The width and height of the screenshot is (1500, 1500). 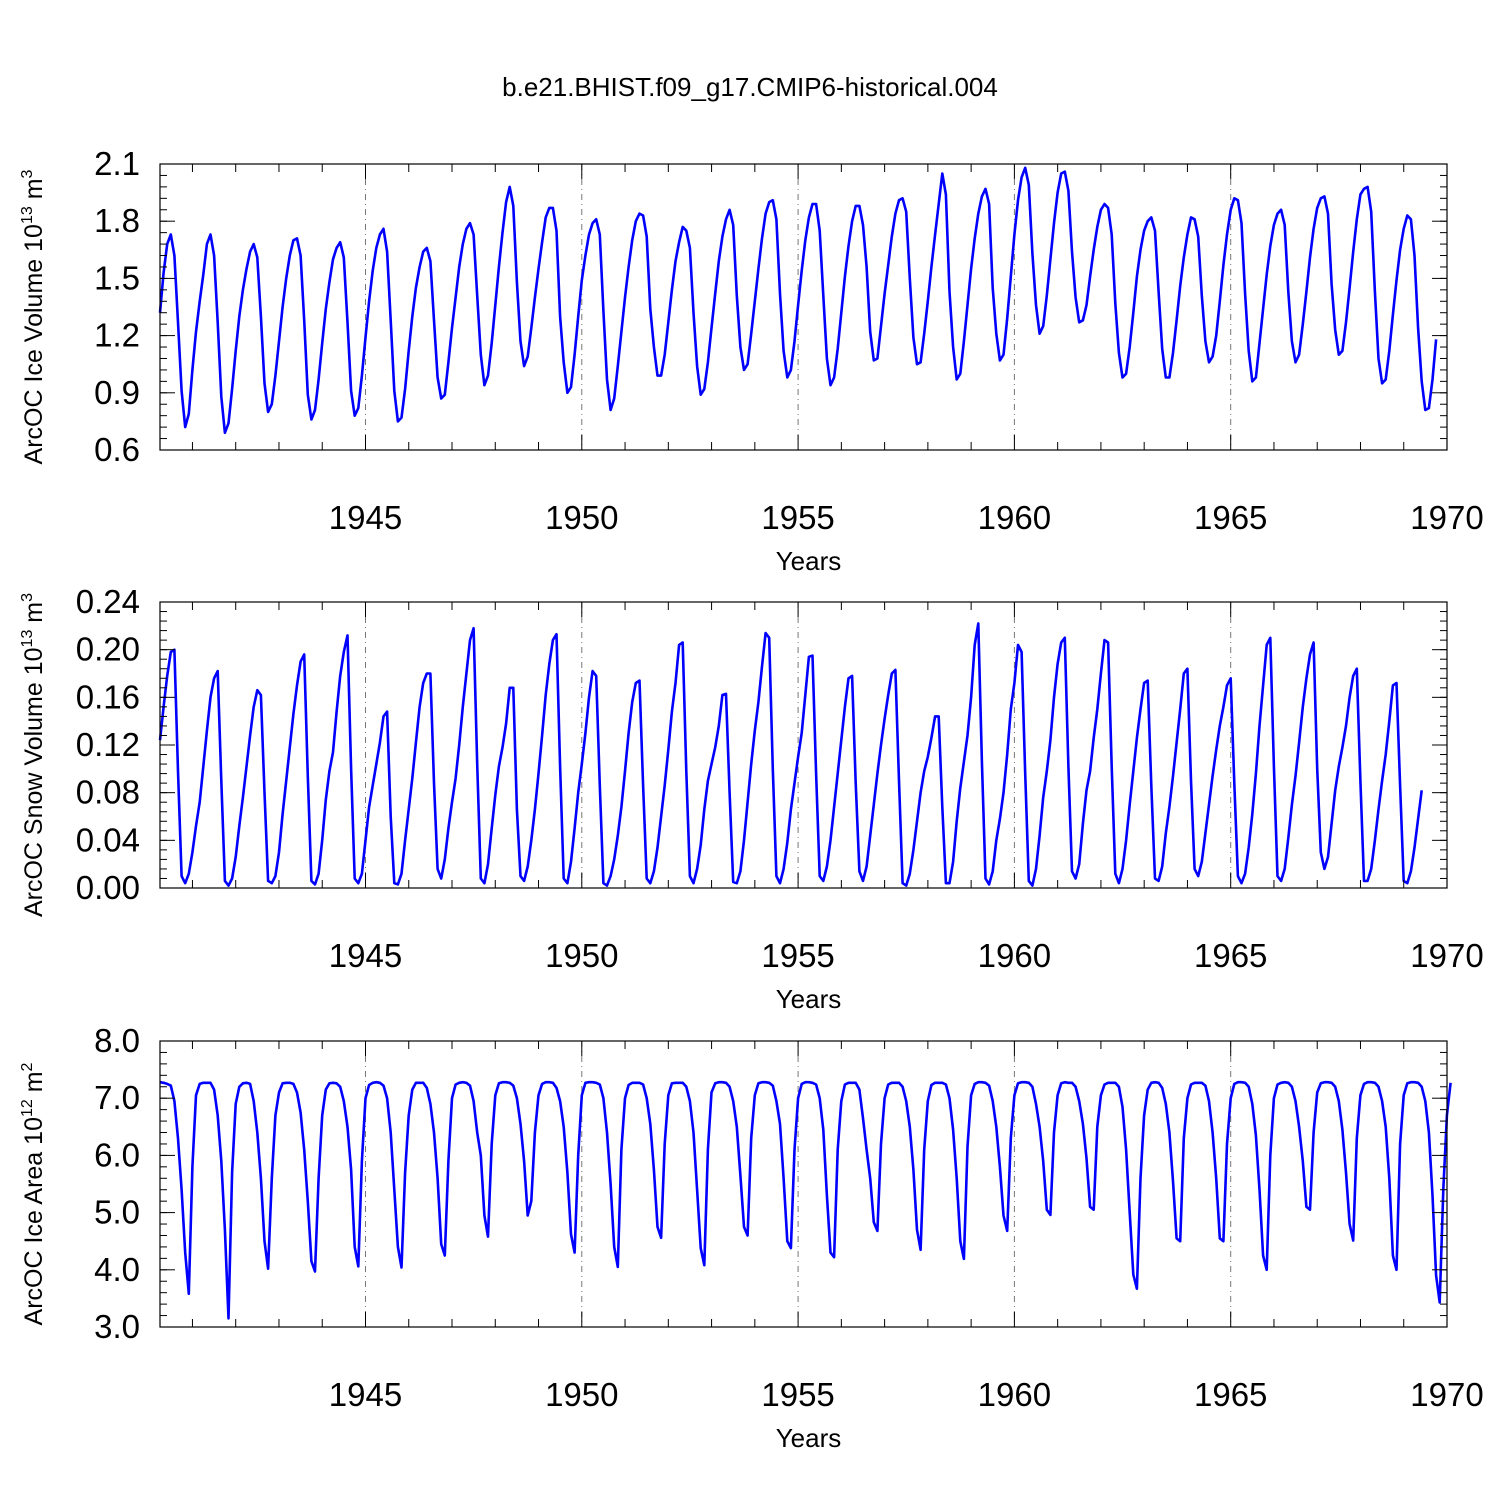 I want to click on ice-volume-ytick-label: 1.2, so click(x=117, y=335).